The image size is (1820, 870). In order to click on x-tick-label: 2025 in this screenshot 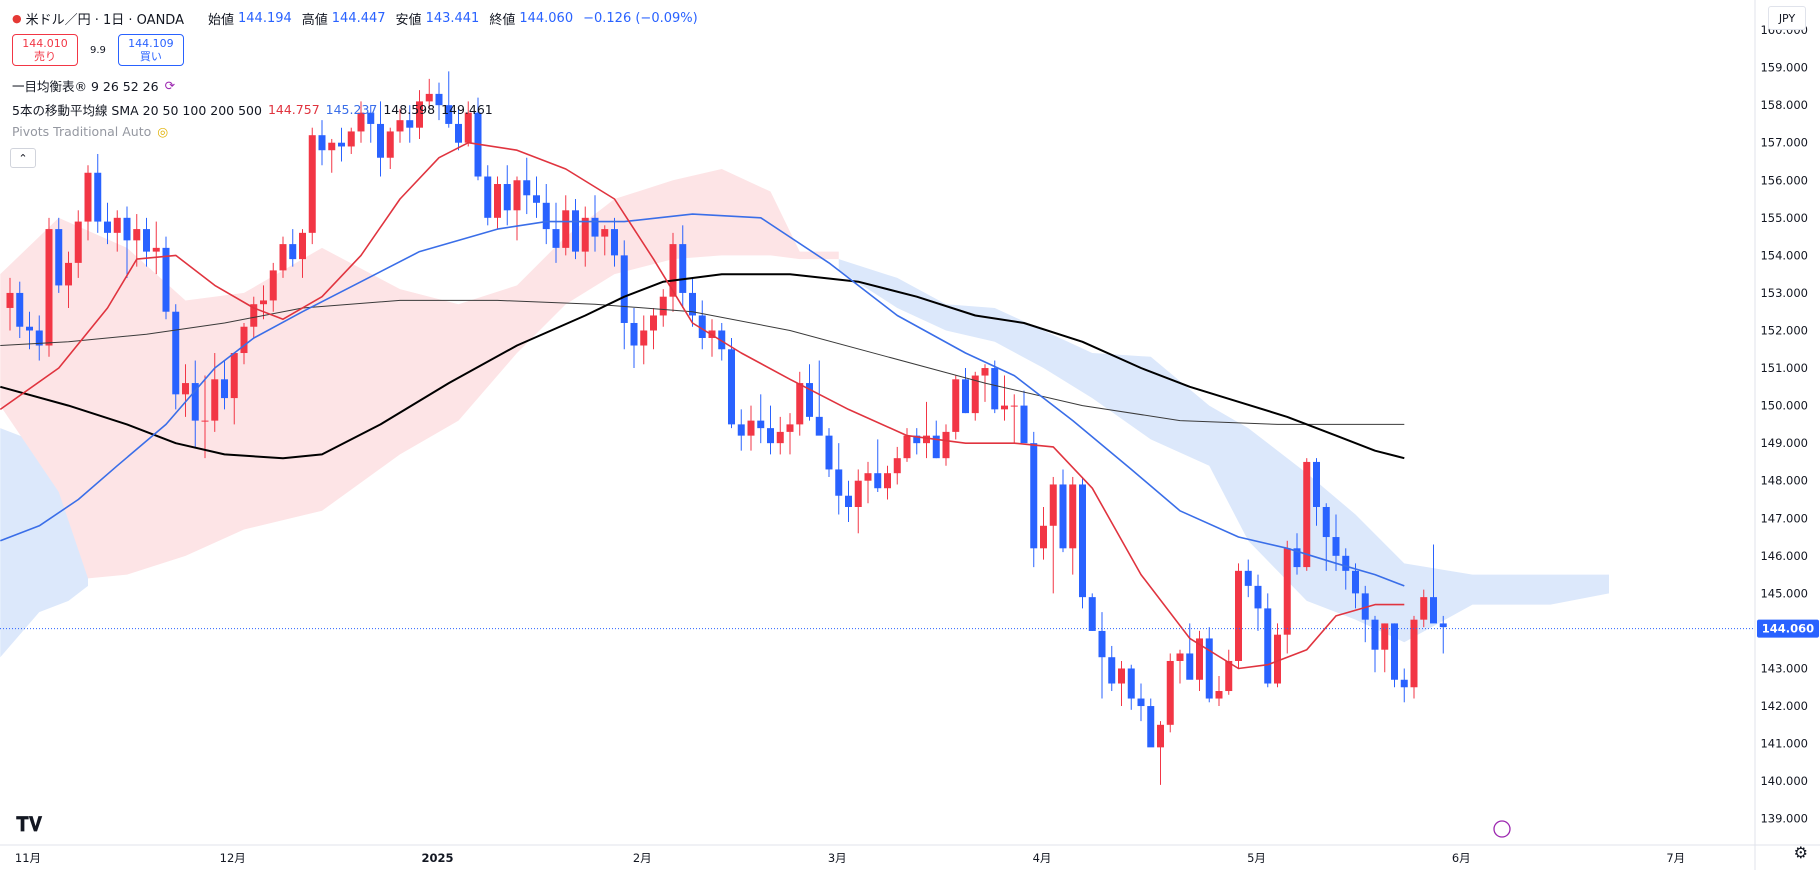, I will do `click(437, 858)`.